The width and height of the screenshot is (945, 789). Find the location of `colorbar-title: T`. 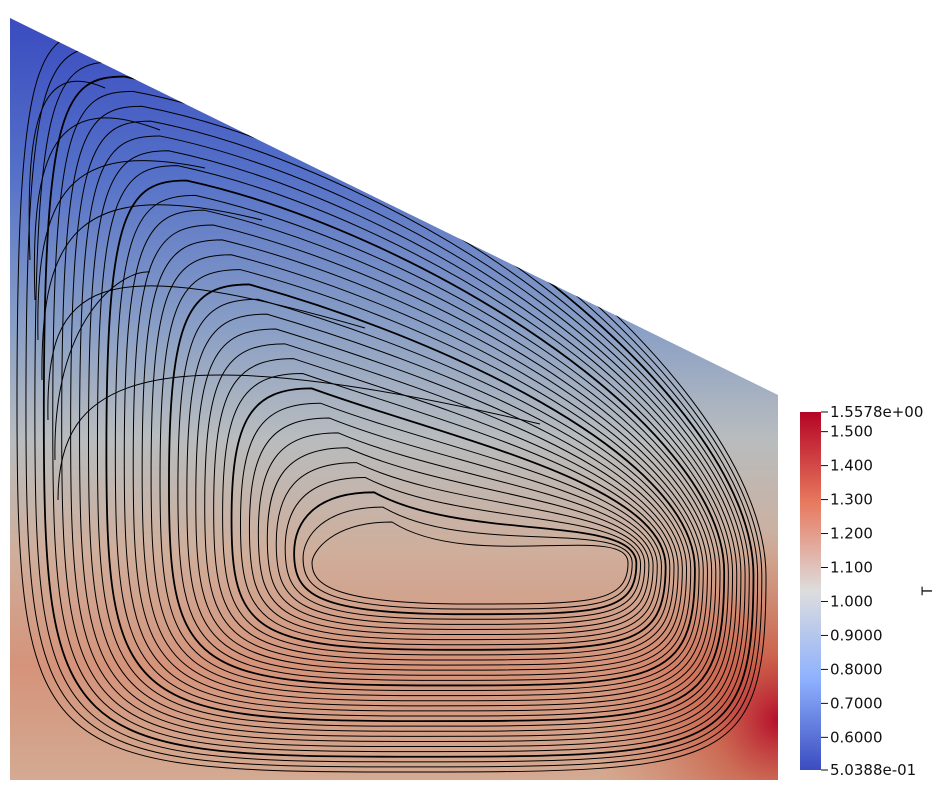

colorbar-title: T is located at coordinates (928, 591).